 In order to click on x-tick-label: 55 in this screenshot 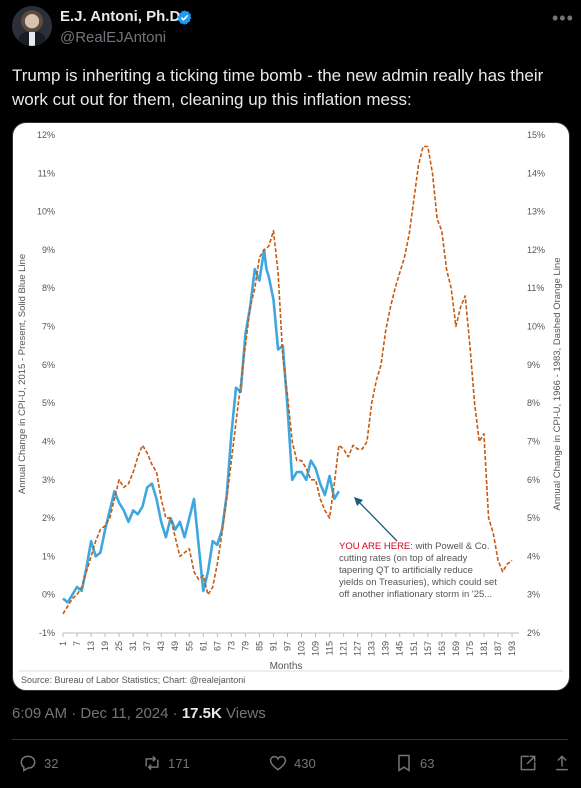, I will do `click(189, 646)`.